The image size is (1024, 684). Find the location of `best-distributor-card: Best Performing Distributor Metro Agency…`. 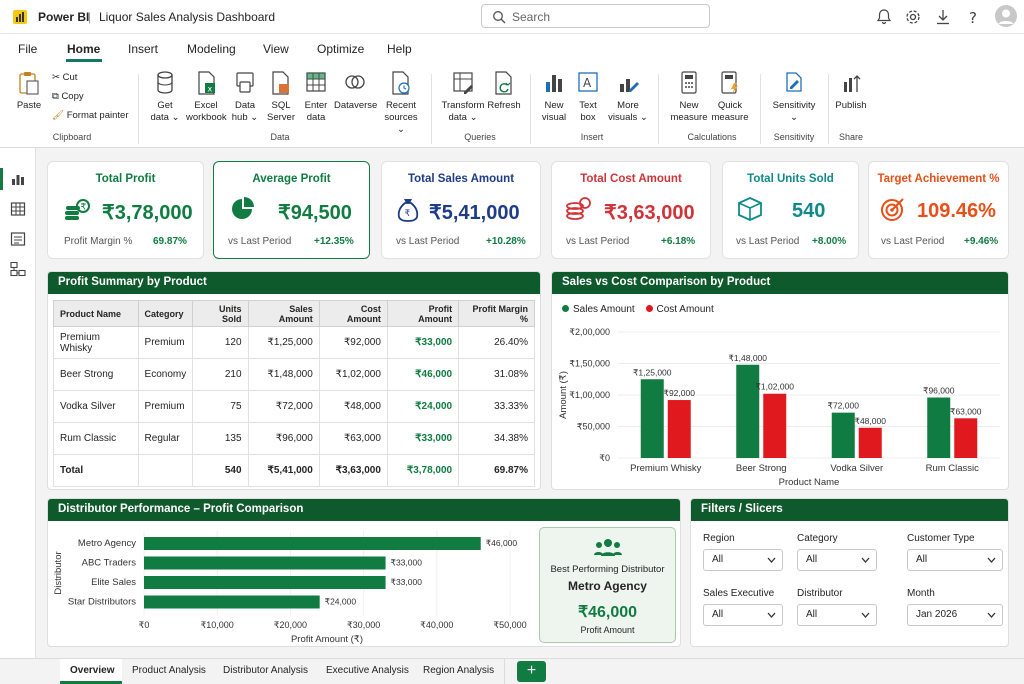

best-distributor-card: Best Performing Distributor Metro Agency… is located at coordinates (607, 585).